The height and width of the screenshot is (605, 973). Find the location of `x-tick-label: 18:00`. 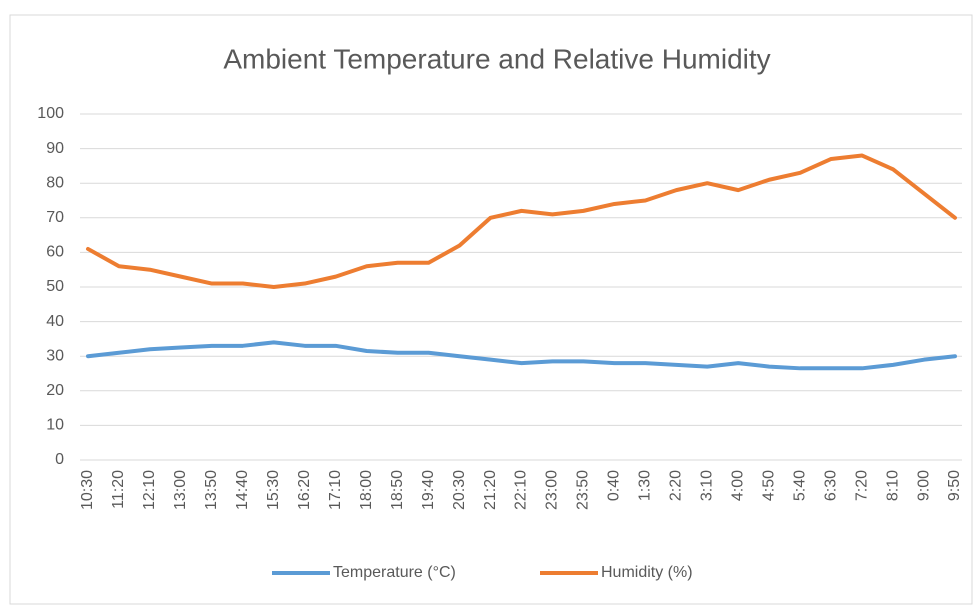

x-tick-label: 18:00 is located at coordinates (366, 490).